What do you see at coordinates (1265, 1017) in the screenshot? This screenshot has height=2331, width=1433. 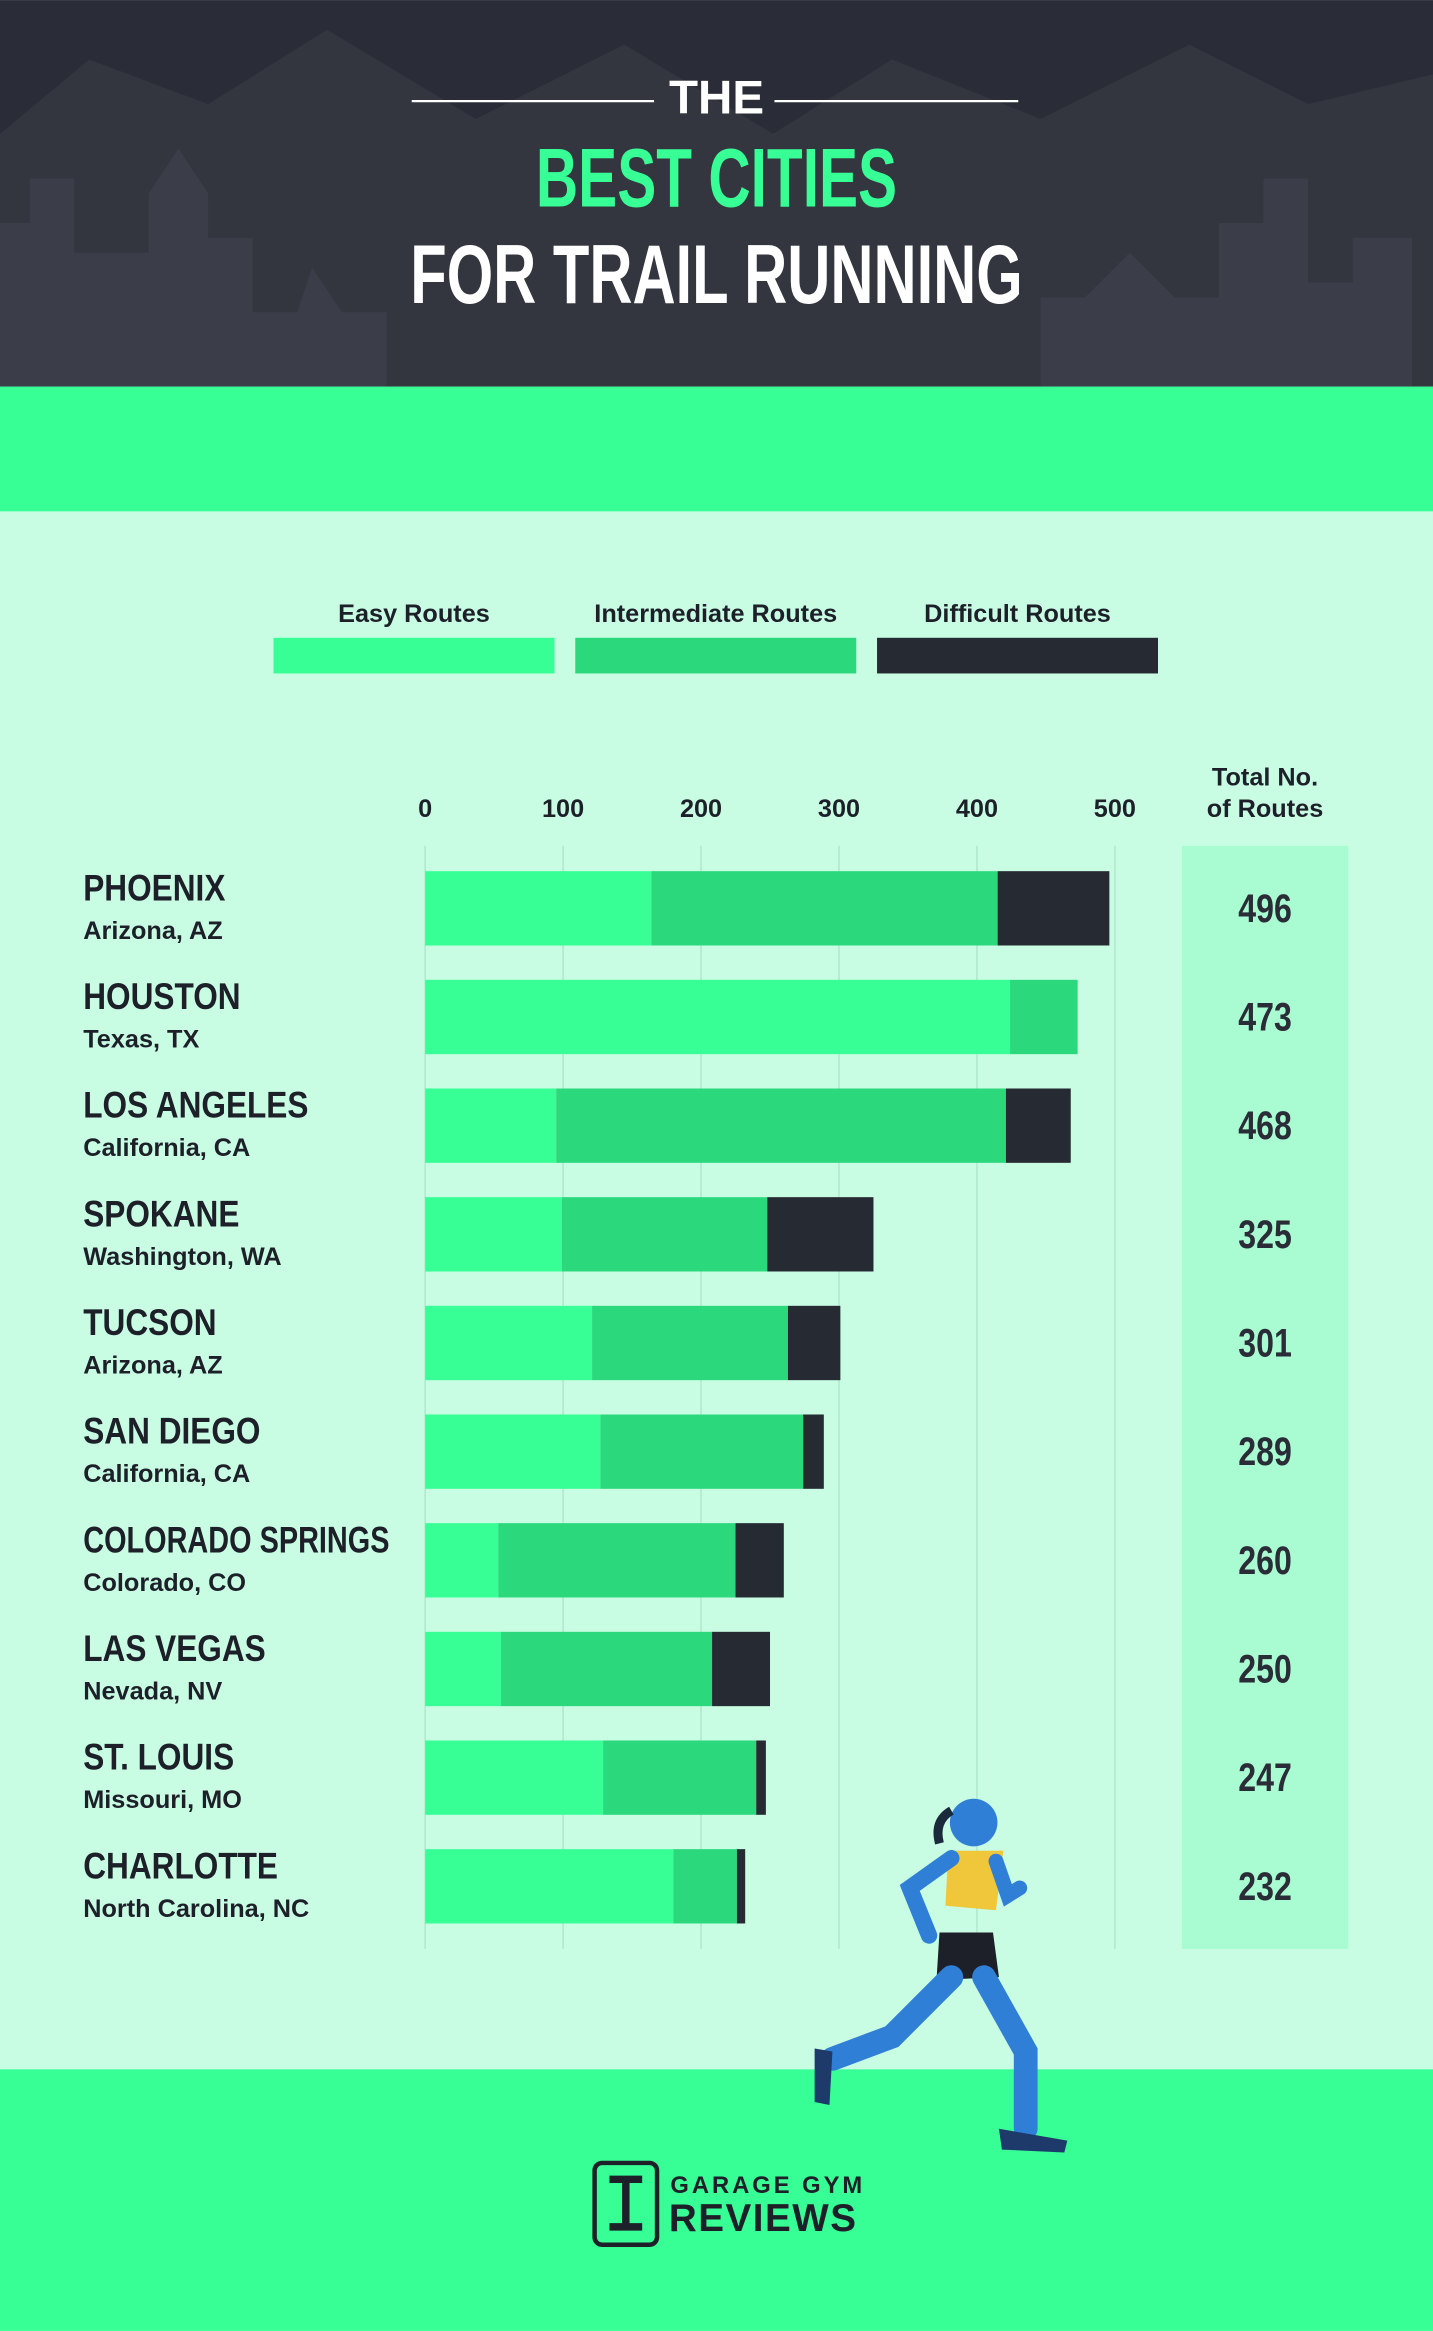 I see `total-value: 473` at bounding box center [1265, 1017].